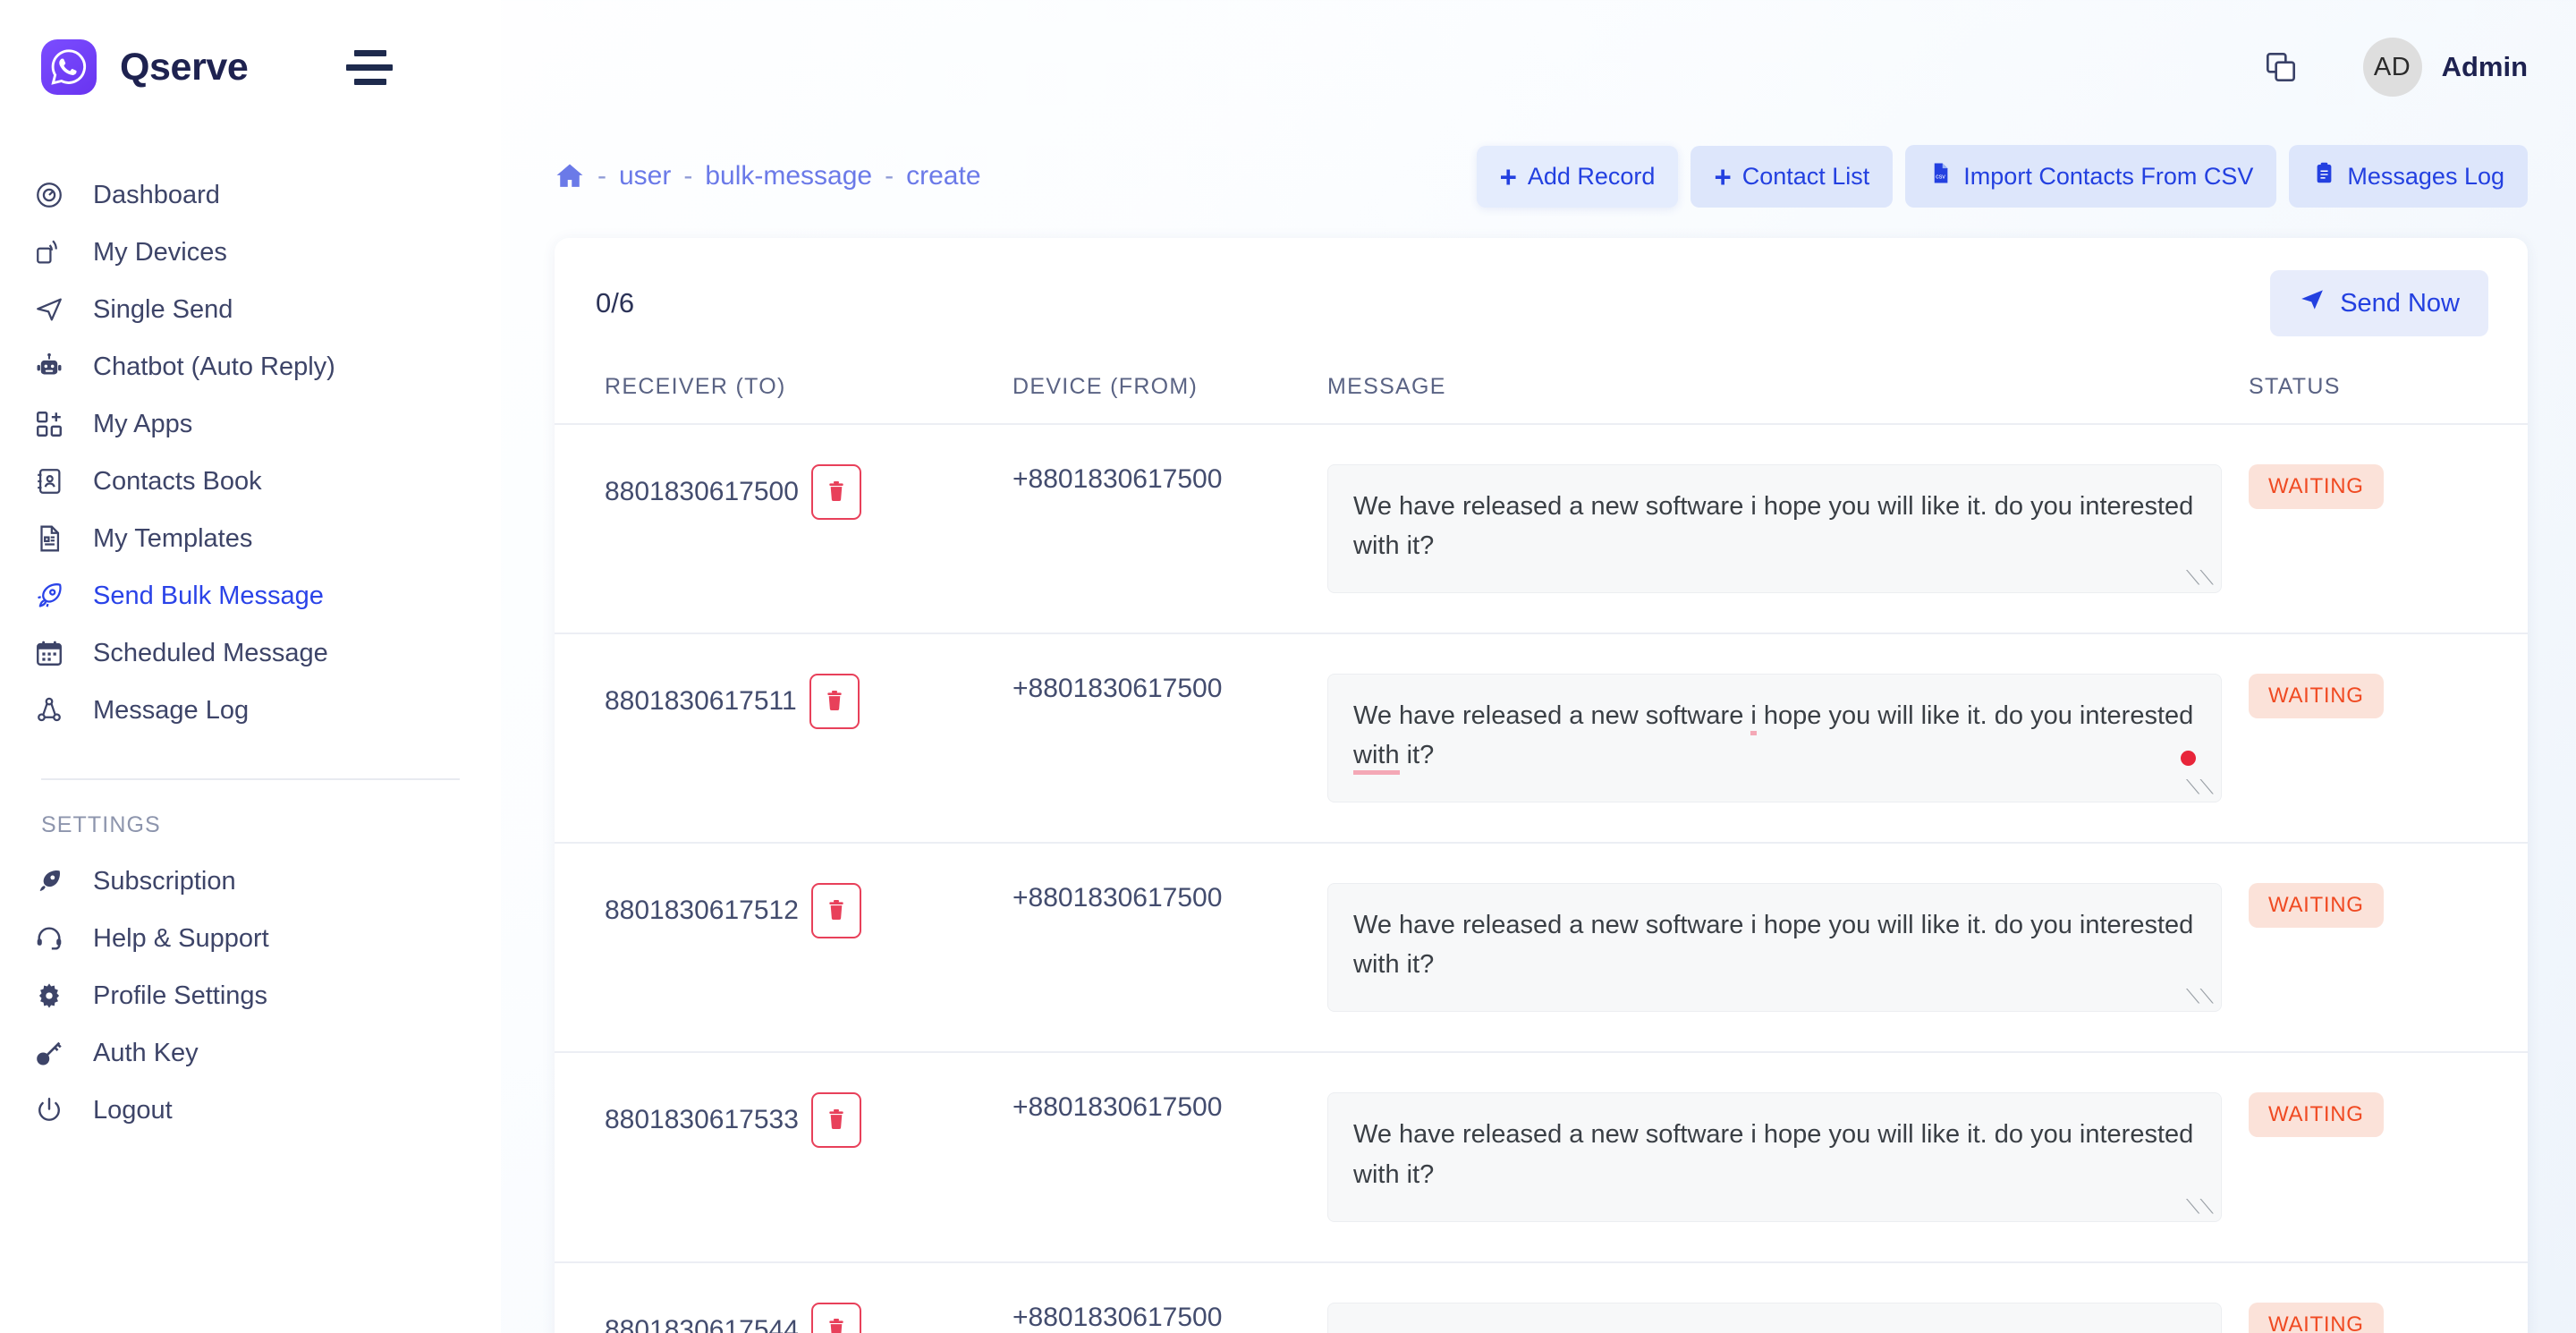 The height and width of the screenshot is (1333, 2576). What do you see at coordinates (163, 309) in the screenshot?
I see `sidebar-item-label: Single Send` at bounding box center [163, 309].